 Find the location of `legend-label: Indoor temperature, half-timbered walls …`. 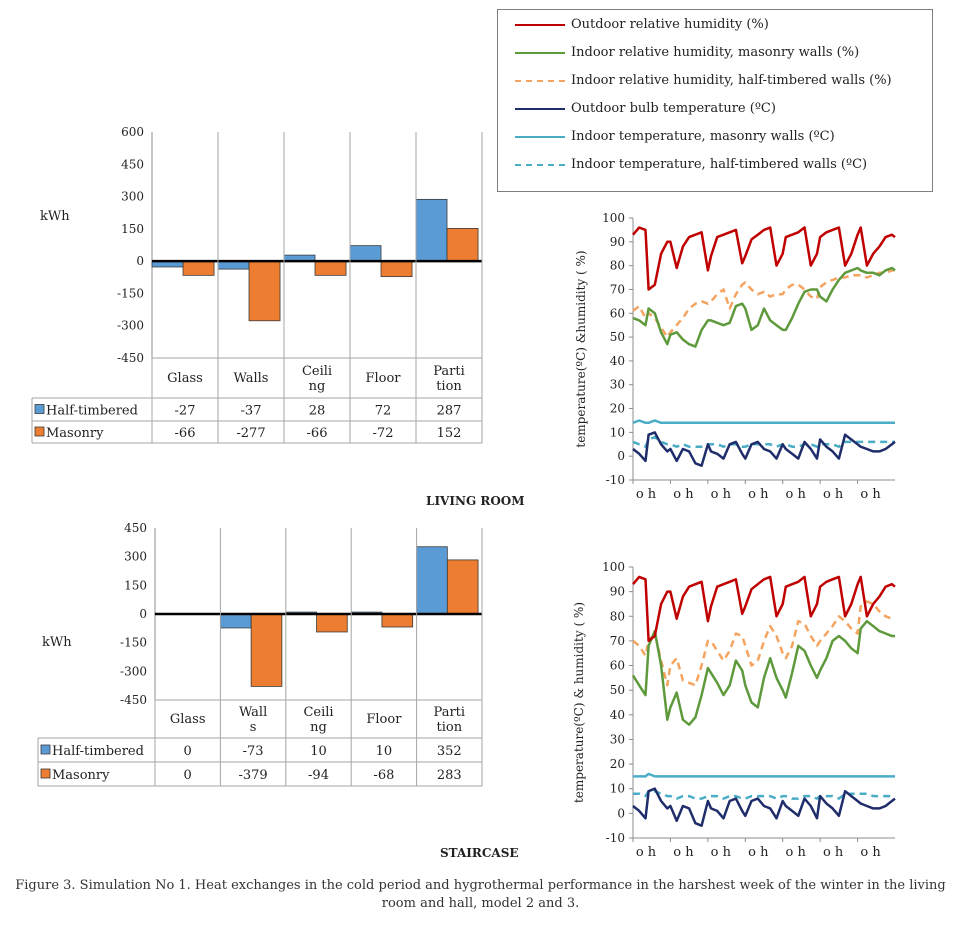

legend-label: Indoor temperature, half-timbered walls … is located at coordinates (719, 164).